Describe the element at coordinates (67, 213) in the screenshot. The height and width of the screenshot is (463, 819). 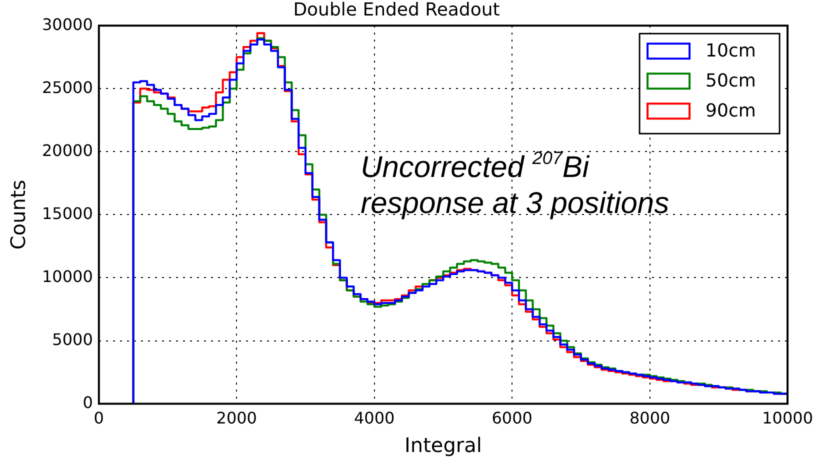
I see `y-tick-label: 15000` at that location.